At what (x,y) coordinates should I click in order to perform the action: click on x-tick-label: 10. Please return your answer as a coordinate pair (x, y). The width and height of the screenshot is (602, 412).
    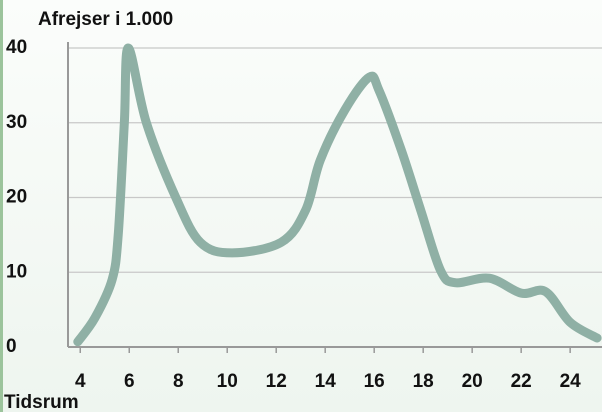
    Looking at the image, I should click on (227, 381).